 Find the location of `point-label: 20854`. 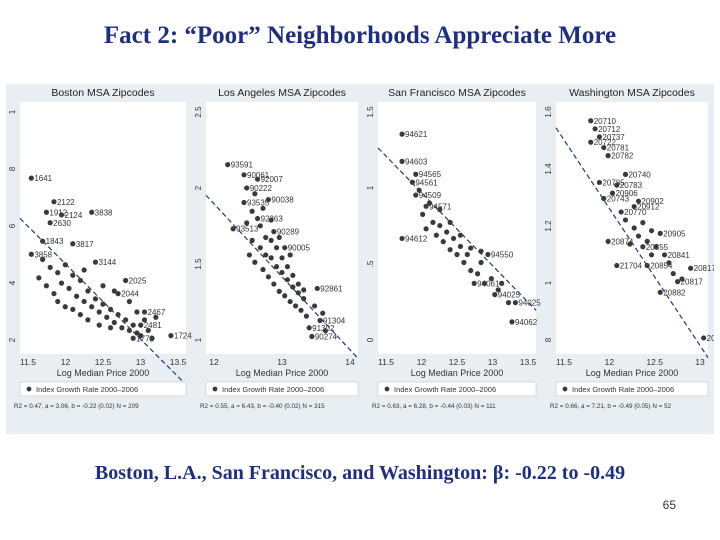

point-label: 20854 is located at coordinates (710, 338).